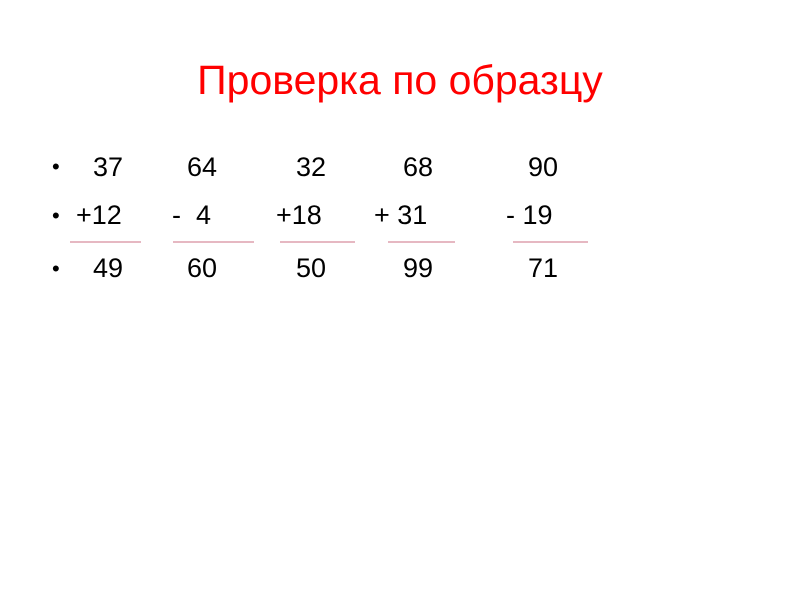 Image resolution: width=800 pixels, height=600 pixels. I want to click on result-col-3: 50, so click(311, 268).